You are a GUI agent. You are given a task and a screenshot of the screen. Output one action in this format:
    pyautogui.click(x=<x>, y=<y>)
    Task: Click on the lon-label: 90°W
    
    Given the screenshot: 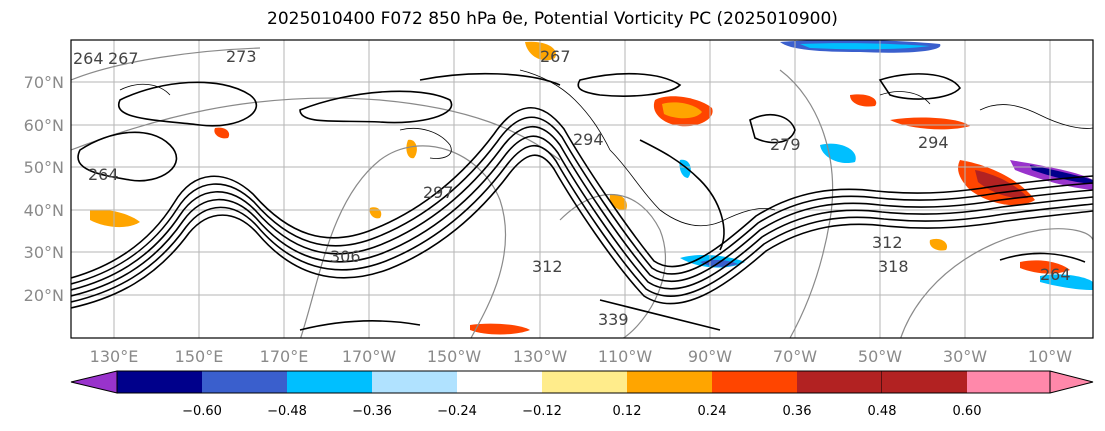 What is the action you would take?
    pyautogui.click(x=710, y=356)
    